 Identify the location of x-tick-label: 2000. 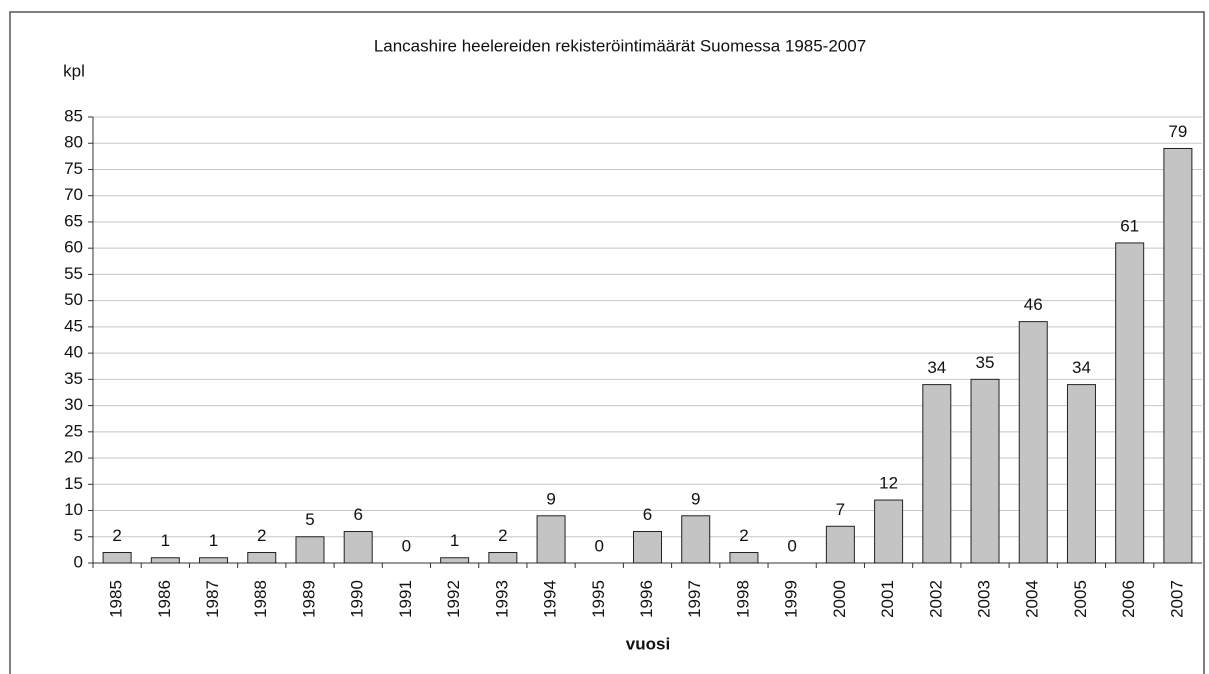
(839, 599).